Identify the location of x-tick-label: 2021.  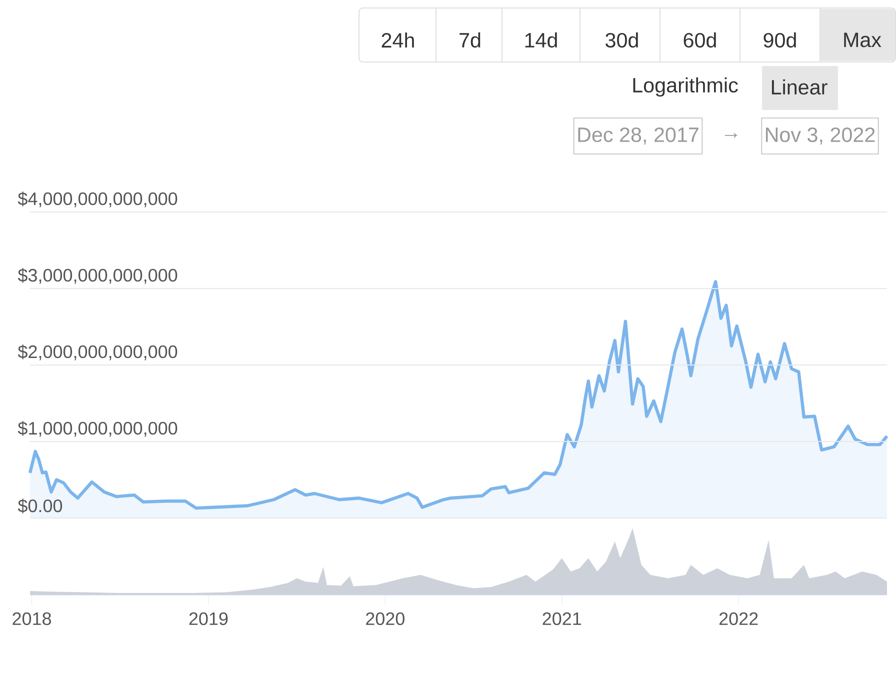
(562, 619).